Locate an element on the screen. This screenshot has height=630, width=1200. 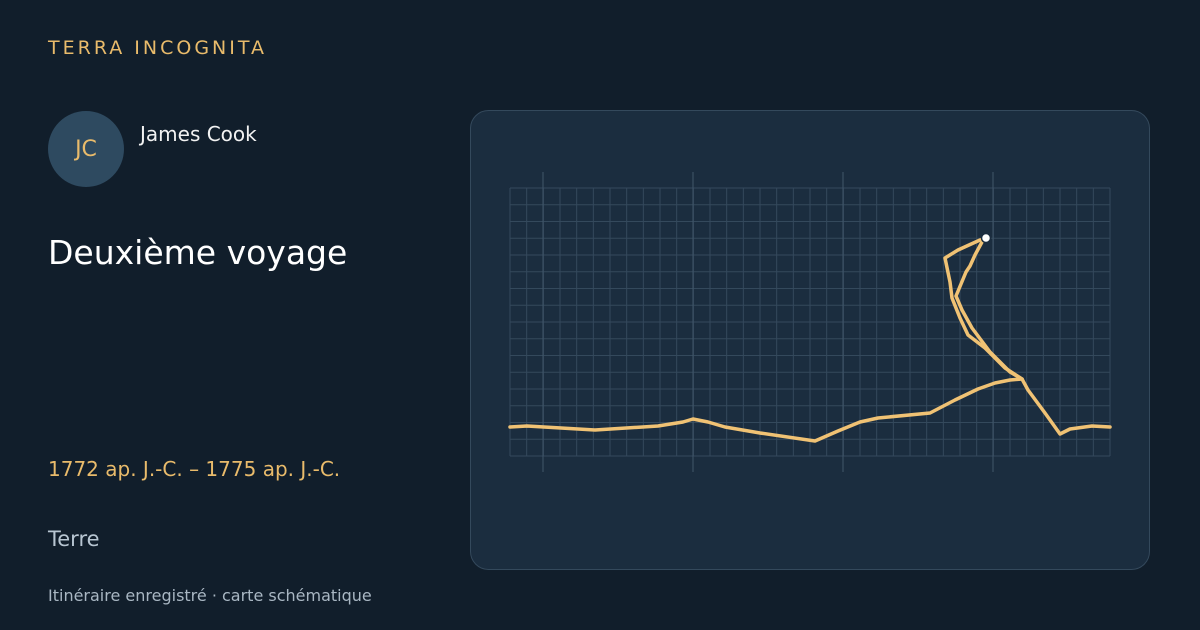
title: Deuxième voyage is located at coordinates (198, 252).